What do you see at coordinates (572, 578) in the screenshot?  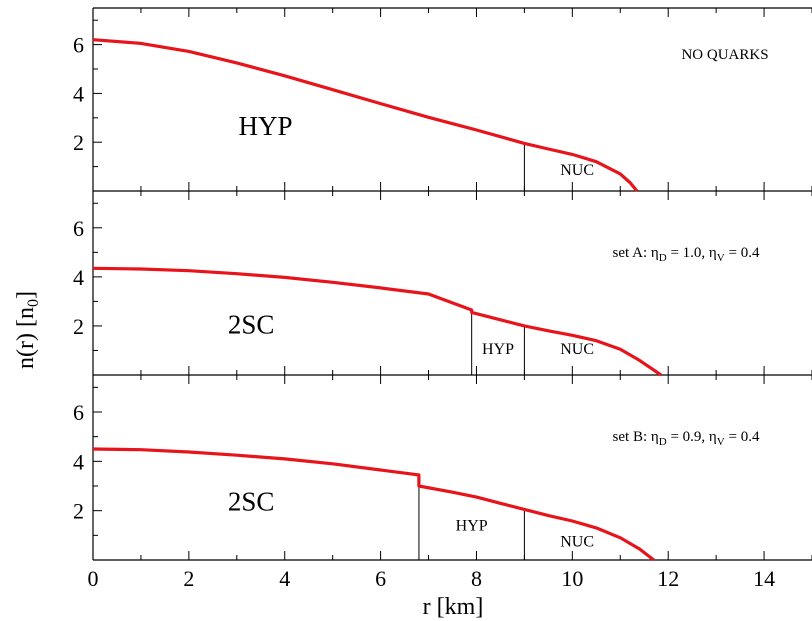 I see `x-tick-label: 10` at bounding box center [572, 578].